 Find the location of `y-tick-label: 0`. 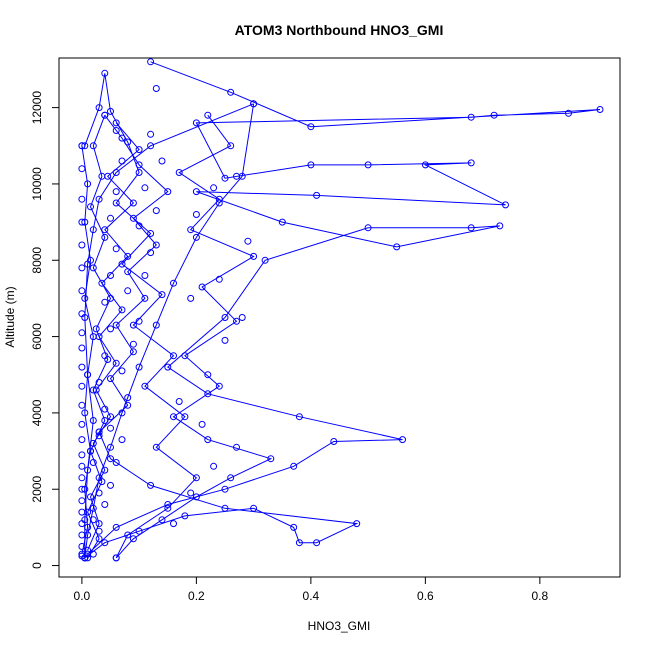

y-tick-label: 0 is located at coordinates (37, 565).